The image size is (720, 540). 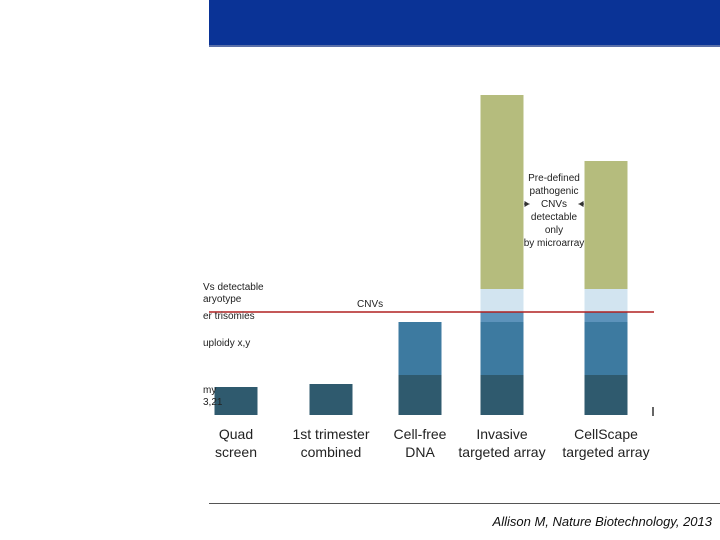 What do you see at coordinates (209, 390) in the screenshot?
I see `left-category-label: my` at bounding box center [209, 390].